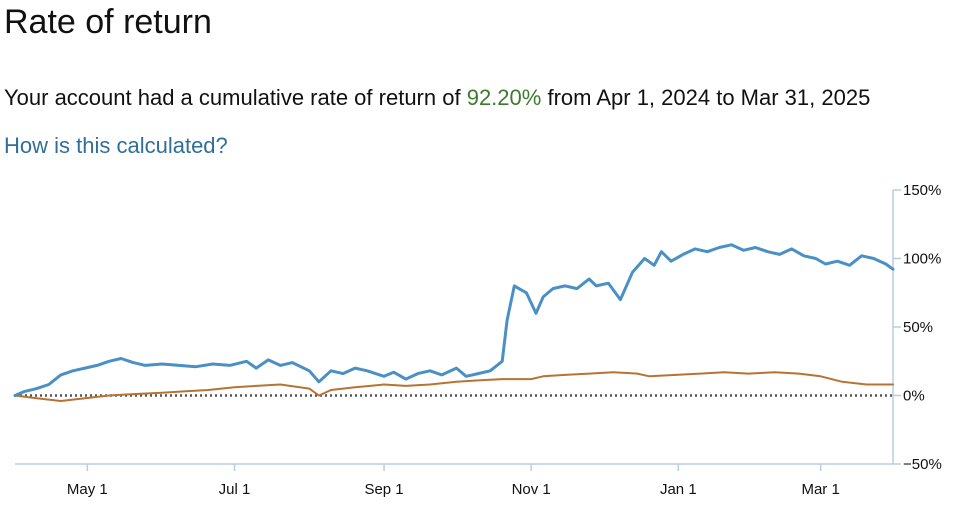 The height and width of the screenshot is (508, 969). What do you see at coordinates (709, 97) in the screenshot?
I see `summary-date-range: from Apr 1, 2024 to Mar 31, 2025` at bounding box center [709, 97].